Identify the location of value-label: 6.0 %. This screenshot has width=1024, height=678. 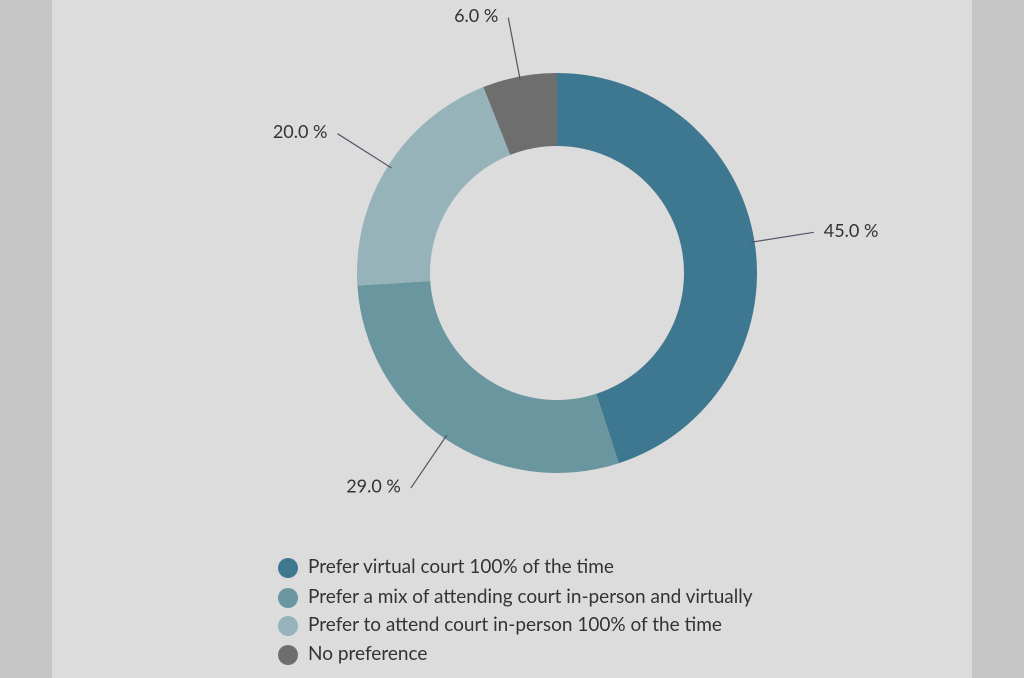
(476, 15).